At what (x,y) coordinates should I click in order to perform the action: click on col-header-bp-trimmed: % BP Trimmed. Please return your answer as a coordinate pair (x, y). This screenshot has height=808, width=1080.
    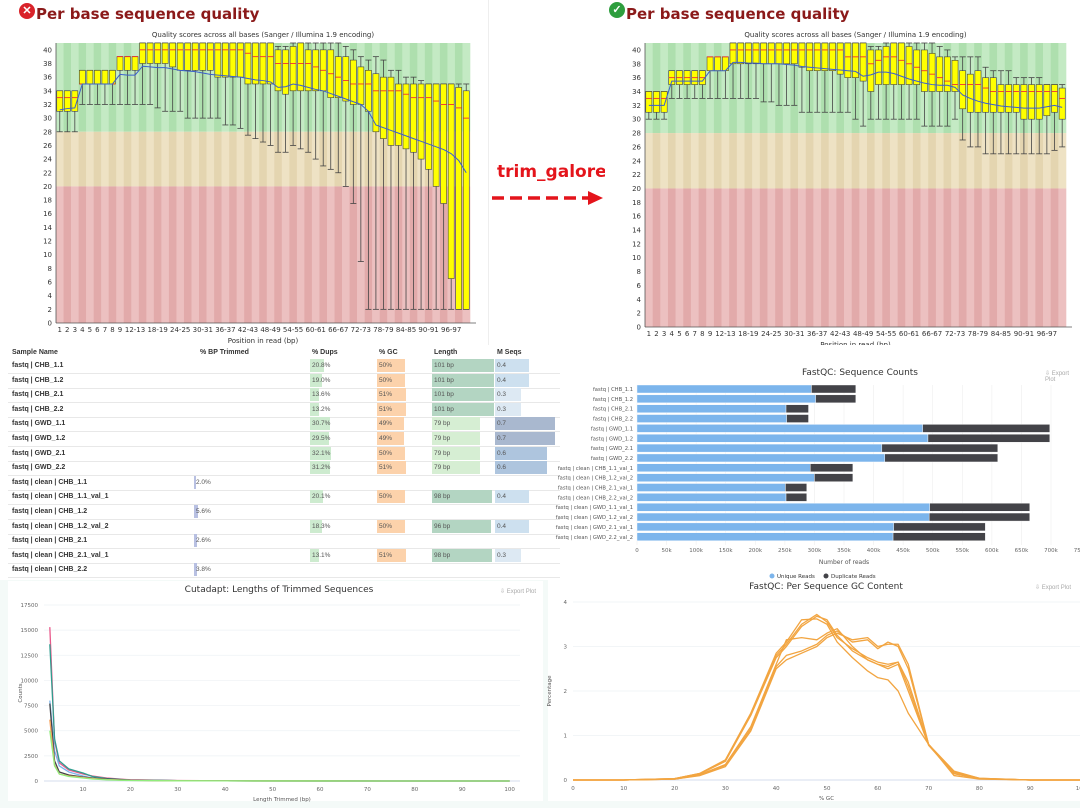
    Looking at the image, I should click on (224, 352).